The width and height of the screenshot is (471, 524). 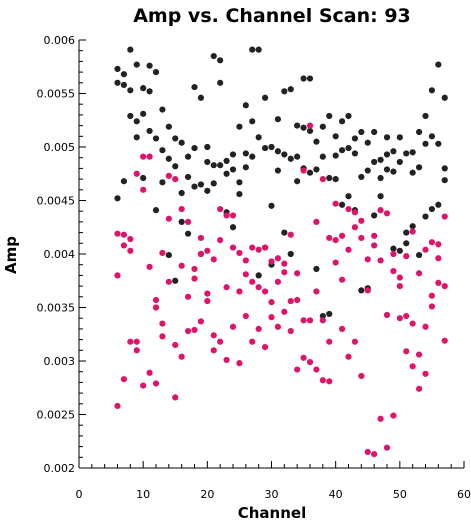 What do you see at coordinates (272, 513) in the screenshot?
I see `x-axis-label: Channel` at bounding box center [272, 513].